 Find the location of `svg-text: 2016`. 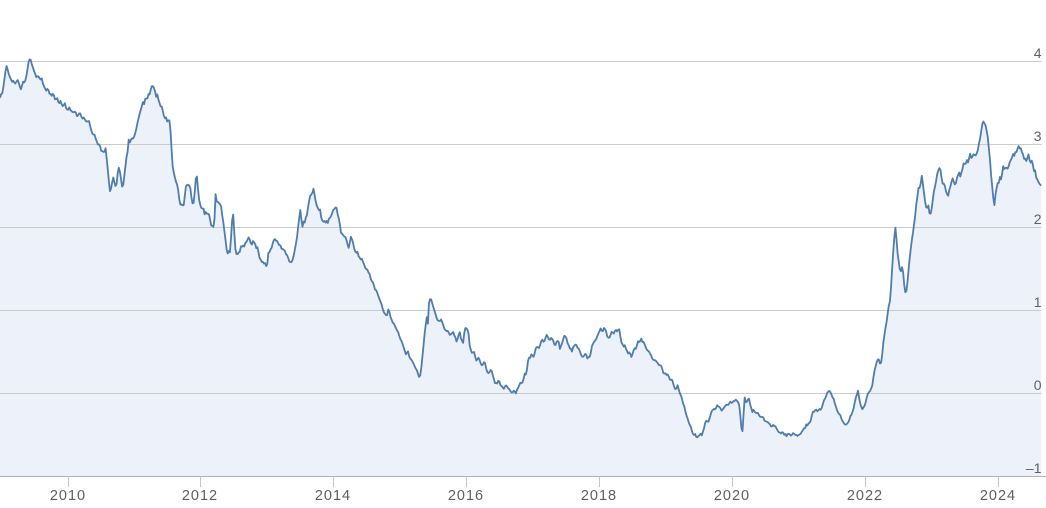

svg-text: 2016 is located at coordinates (466, 496).